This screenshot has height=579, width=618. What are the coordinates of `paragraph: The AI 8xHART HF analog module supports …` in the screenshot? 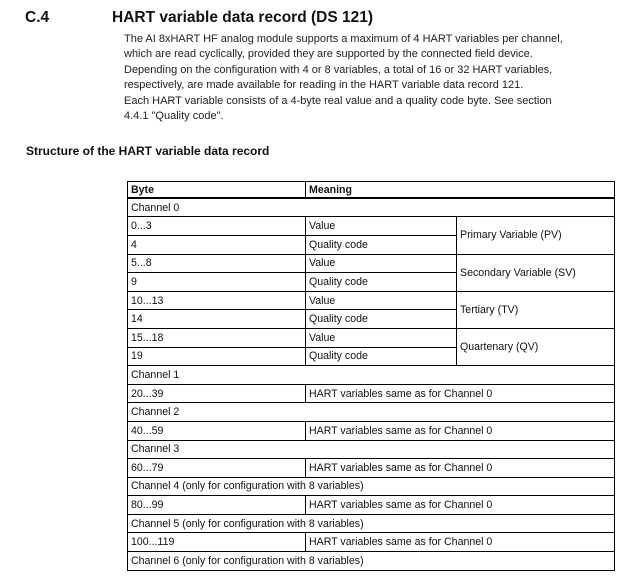 It's located at (343, 62).